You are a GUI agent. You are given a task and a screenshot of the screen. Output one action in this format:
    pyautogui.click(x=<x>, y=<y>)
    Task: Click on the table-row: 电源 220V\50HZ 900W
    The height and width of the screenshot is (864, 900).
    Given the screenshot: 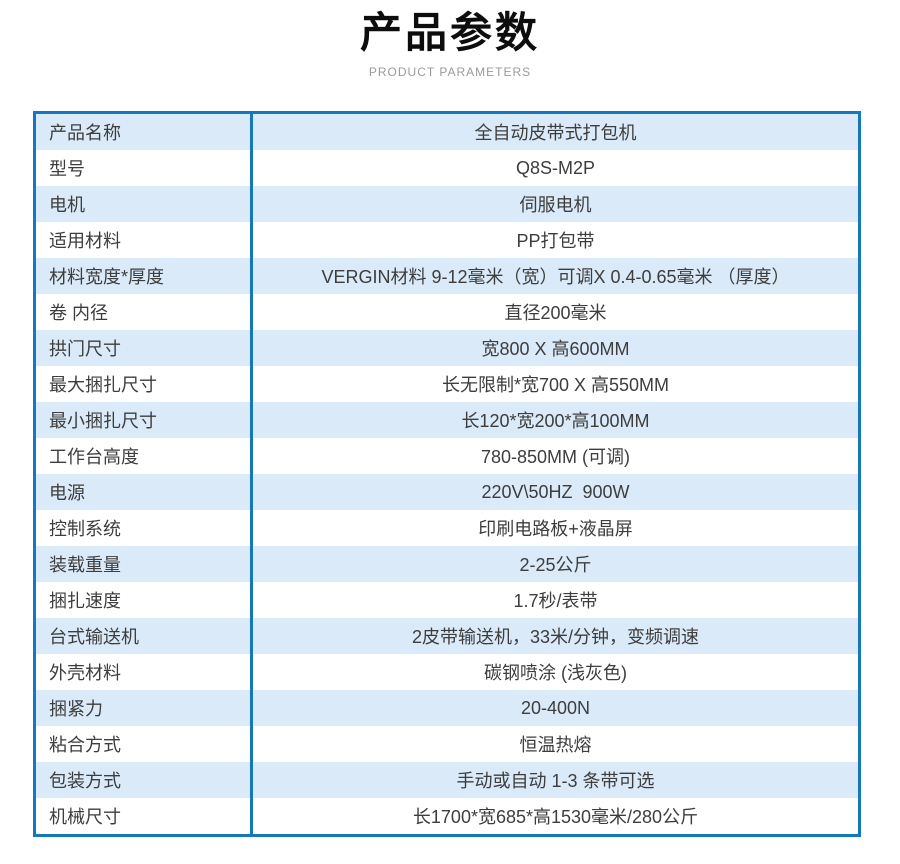 What is the action you would take?
    pyautogui.click(x=447, y=492)
    